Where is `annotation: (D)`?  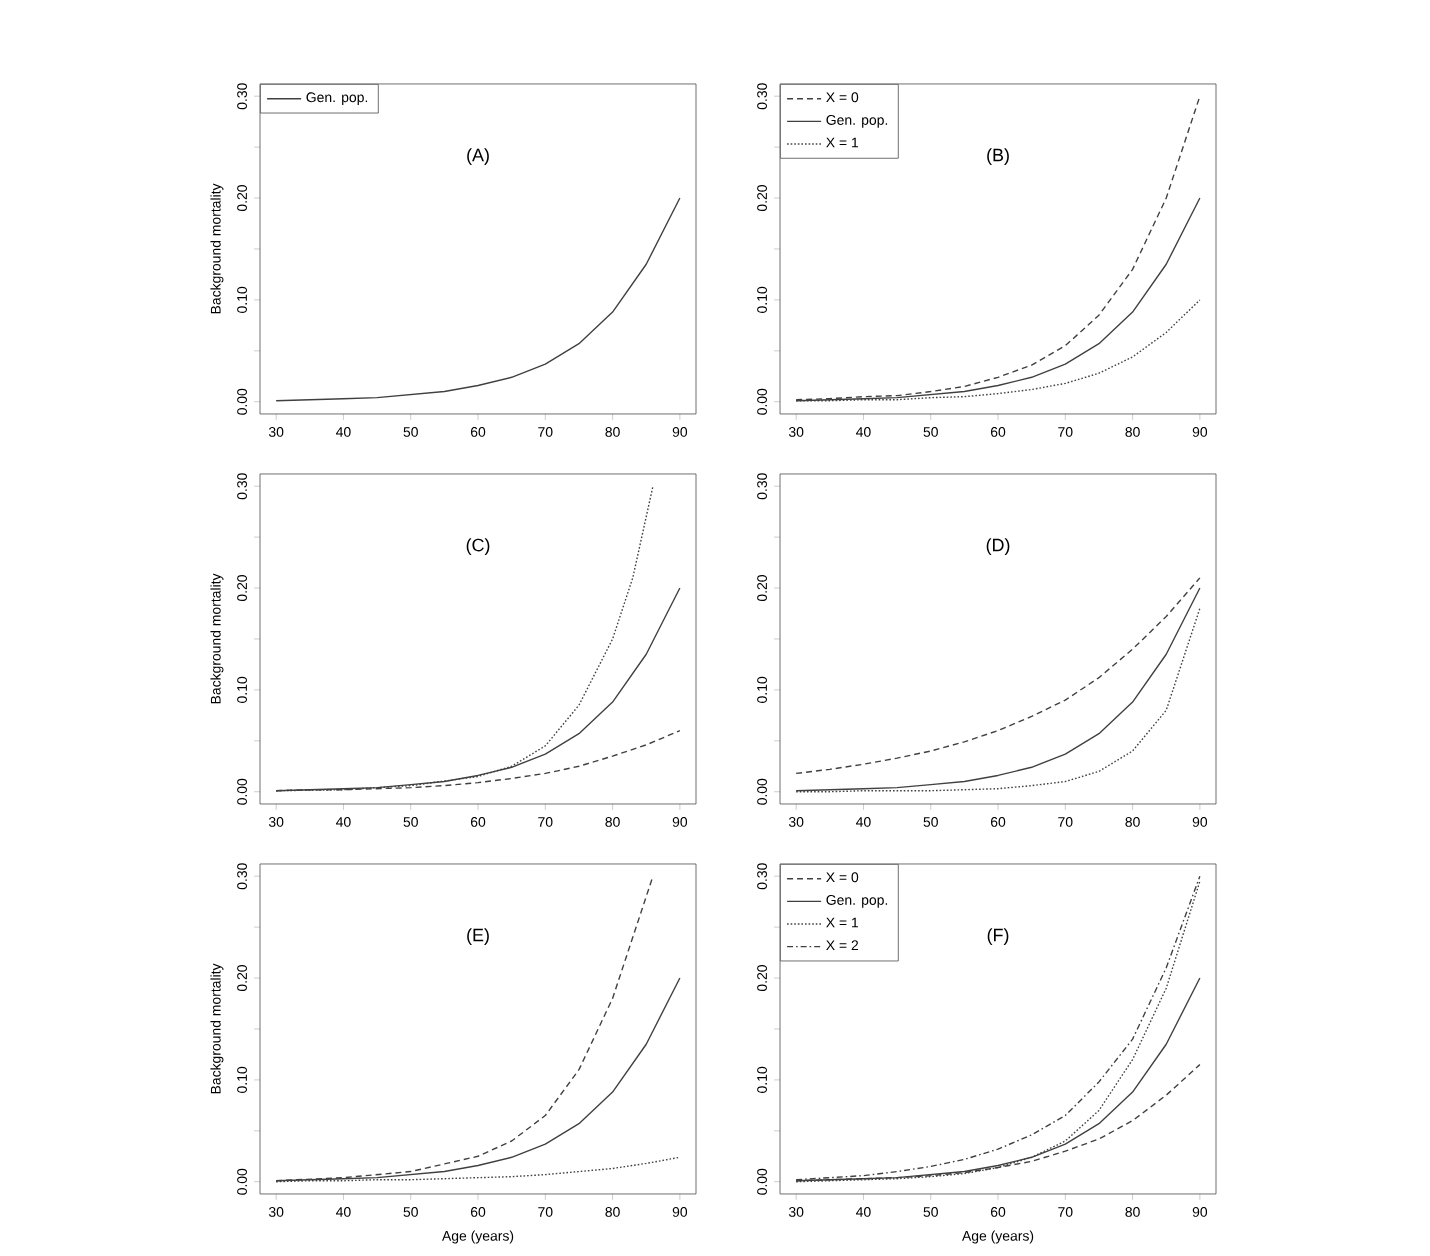
annotation: (D) is located at coordinates (998, 546).